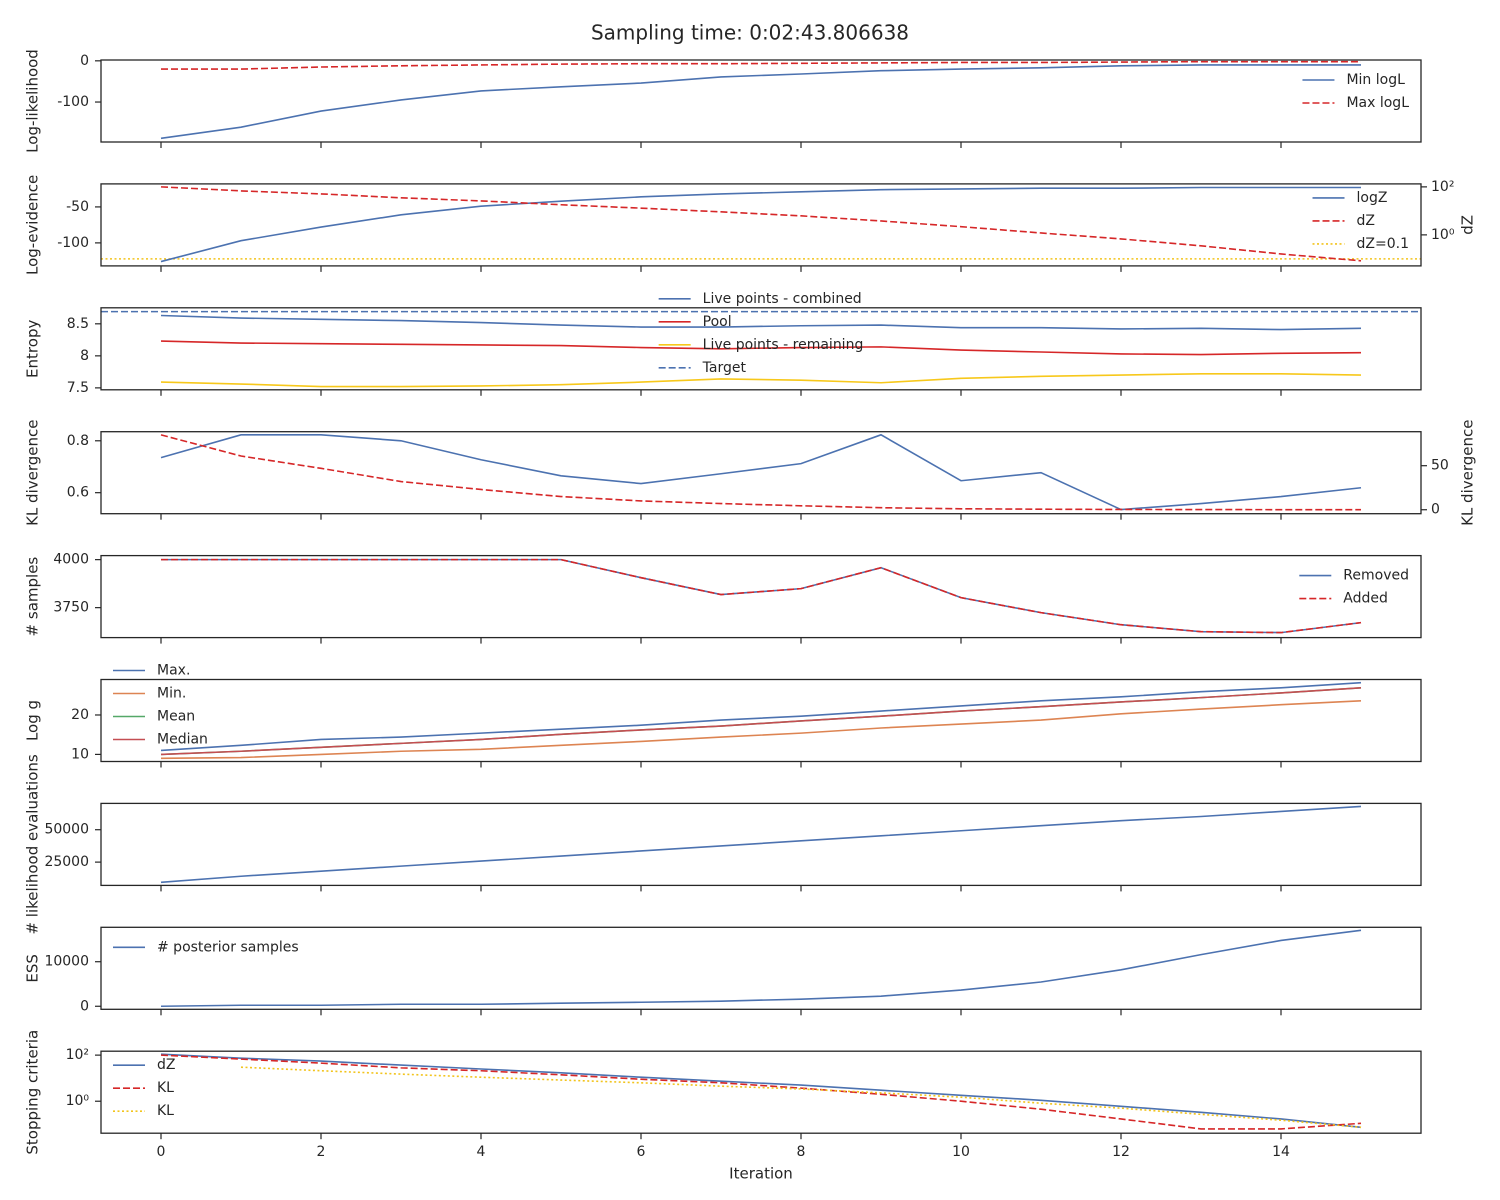 The width and height of the screenshot is (1500, 1200). I want to click on y-tick-label: 0.6, so click(78, 493).